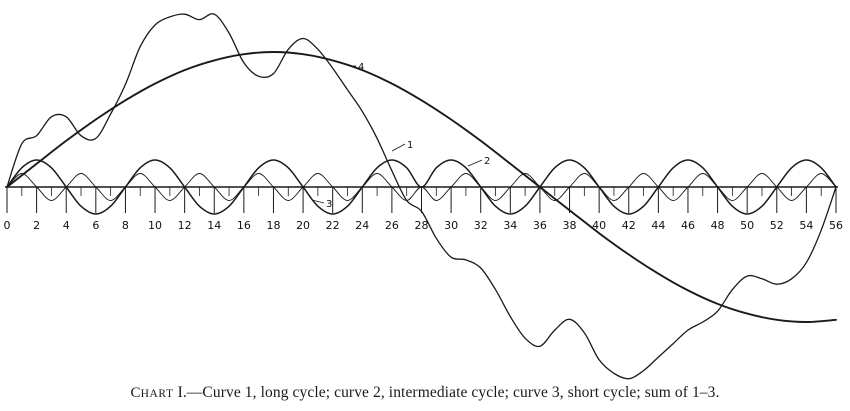 The width and height of the screenshot is (850, 411). I want to click on caption-chart-rest: HART, so click(157, 394).